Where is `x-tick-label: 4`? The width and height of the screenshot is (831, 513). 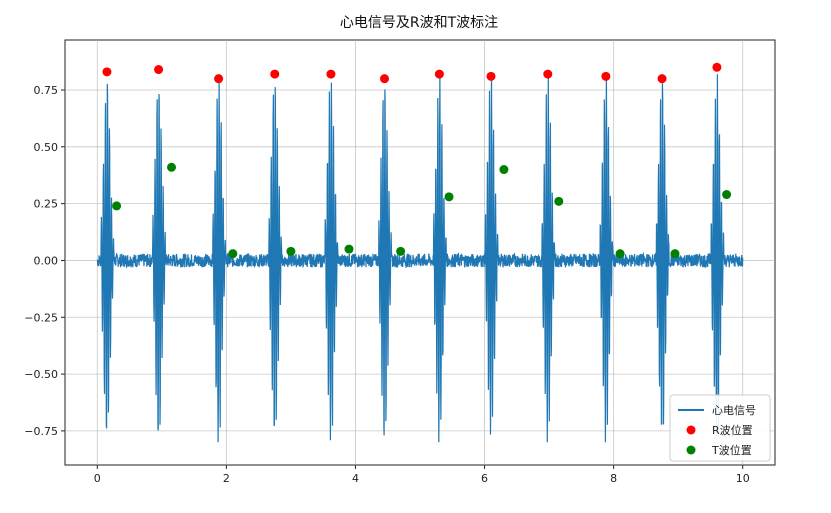 x-tick-label: 4 is located at coordinates (355, 478).